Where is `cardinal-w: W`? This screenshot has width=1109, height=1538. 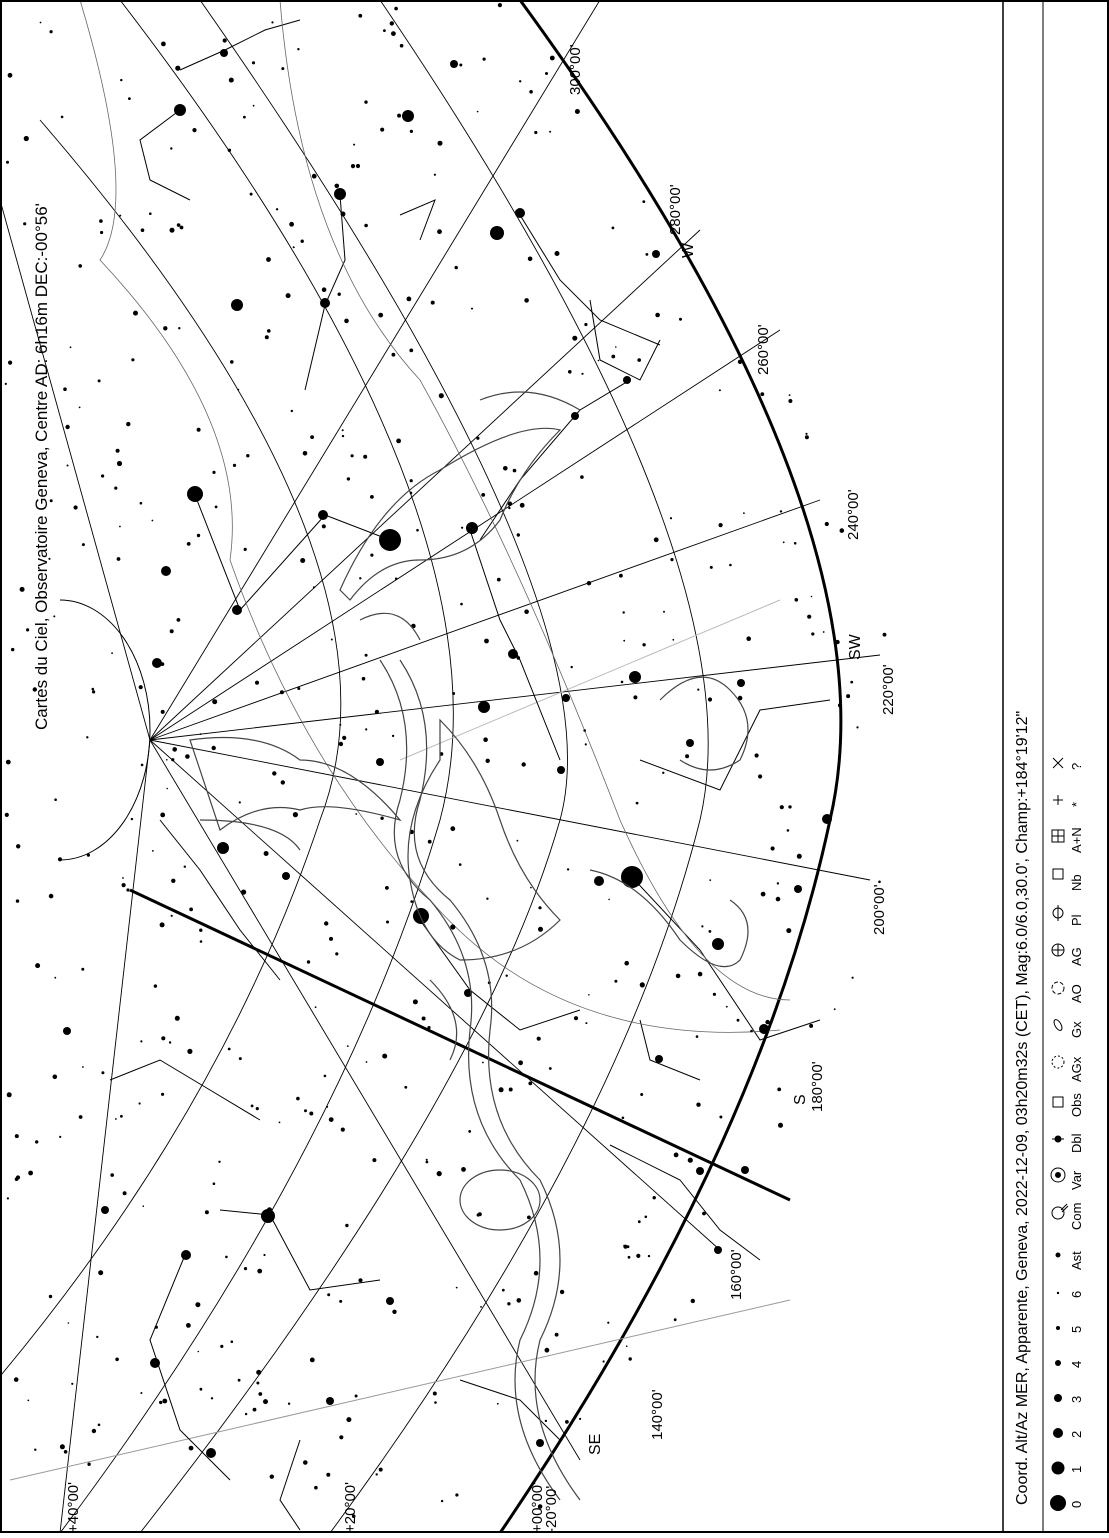 cardinal-w: W is located at coordinates (688, 250).